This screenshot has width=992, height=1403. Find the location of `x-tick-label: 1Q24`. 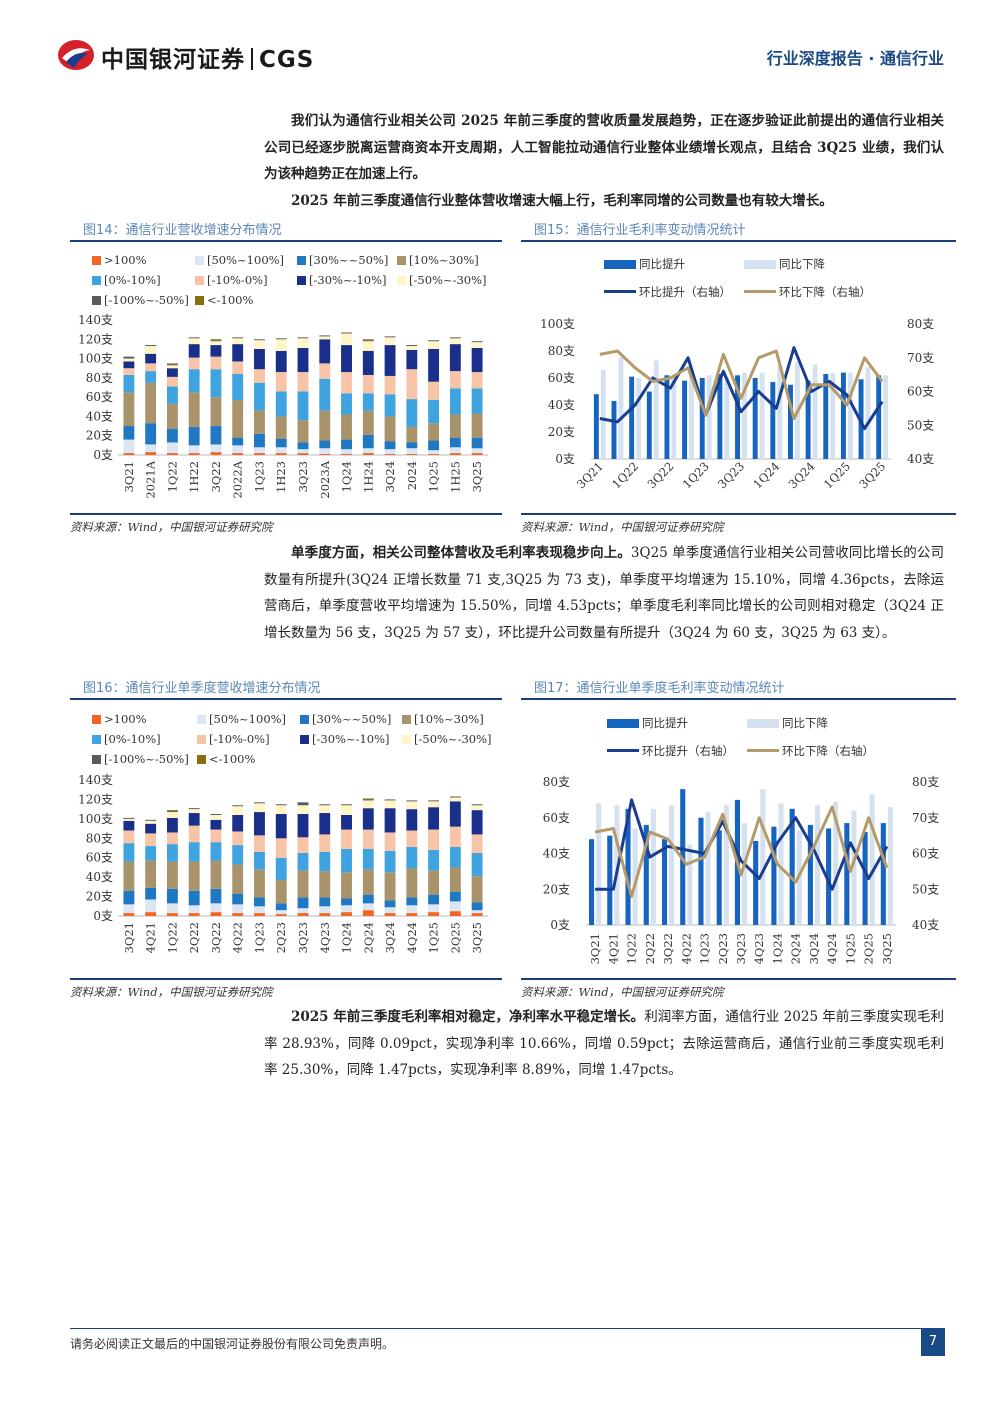

x-tick-label: 1Q24 is located at coordinates (347, 937).